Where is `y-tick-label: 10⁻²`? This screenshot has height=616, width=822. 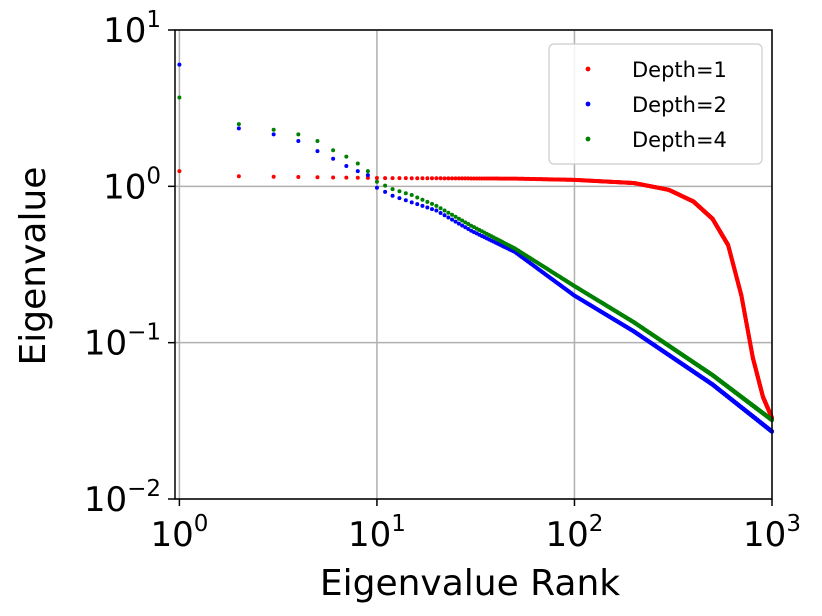 y-tick-label: 10⁻² is located at coordinates (122, 498).